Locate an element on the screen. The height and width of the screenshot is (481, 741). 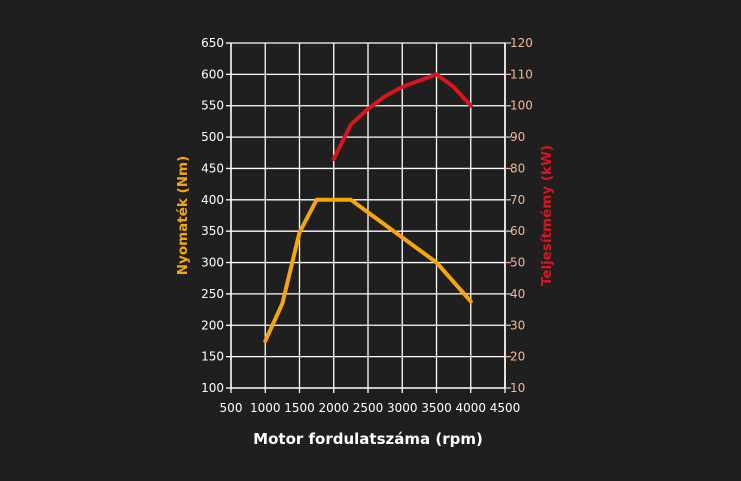
left-tick-label: 650 is located at coordinates (212, 43).